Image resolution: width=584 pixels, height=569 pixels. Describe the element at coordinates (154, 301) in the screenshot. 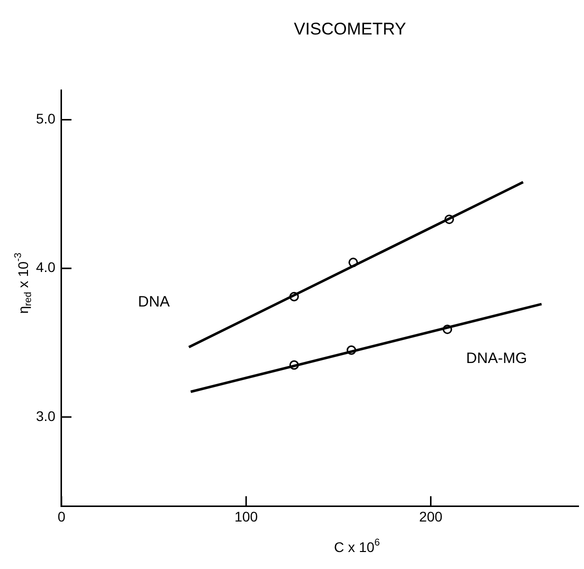

I see `text: DNA` at that location.